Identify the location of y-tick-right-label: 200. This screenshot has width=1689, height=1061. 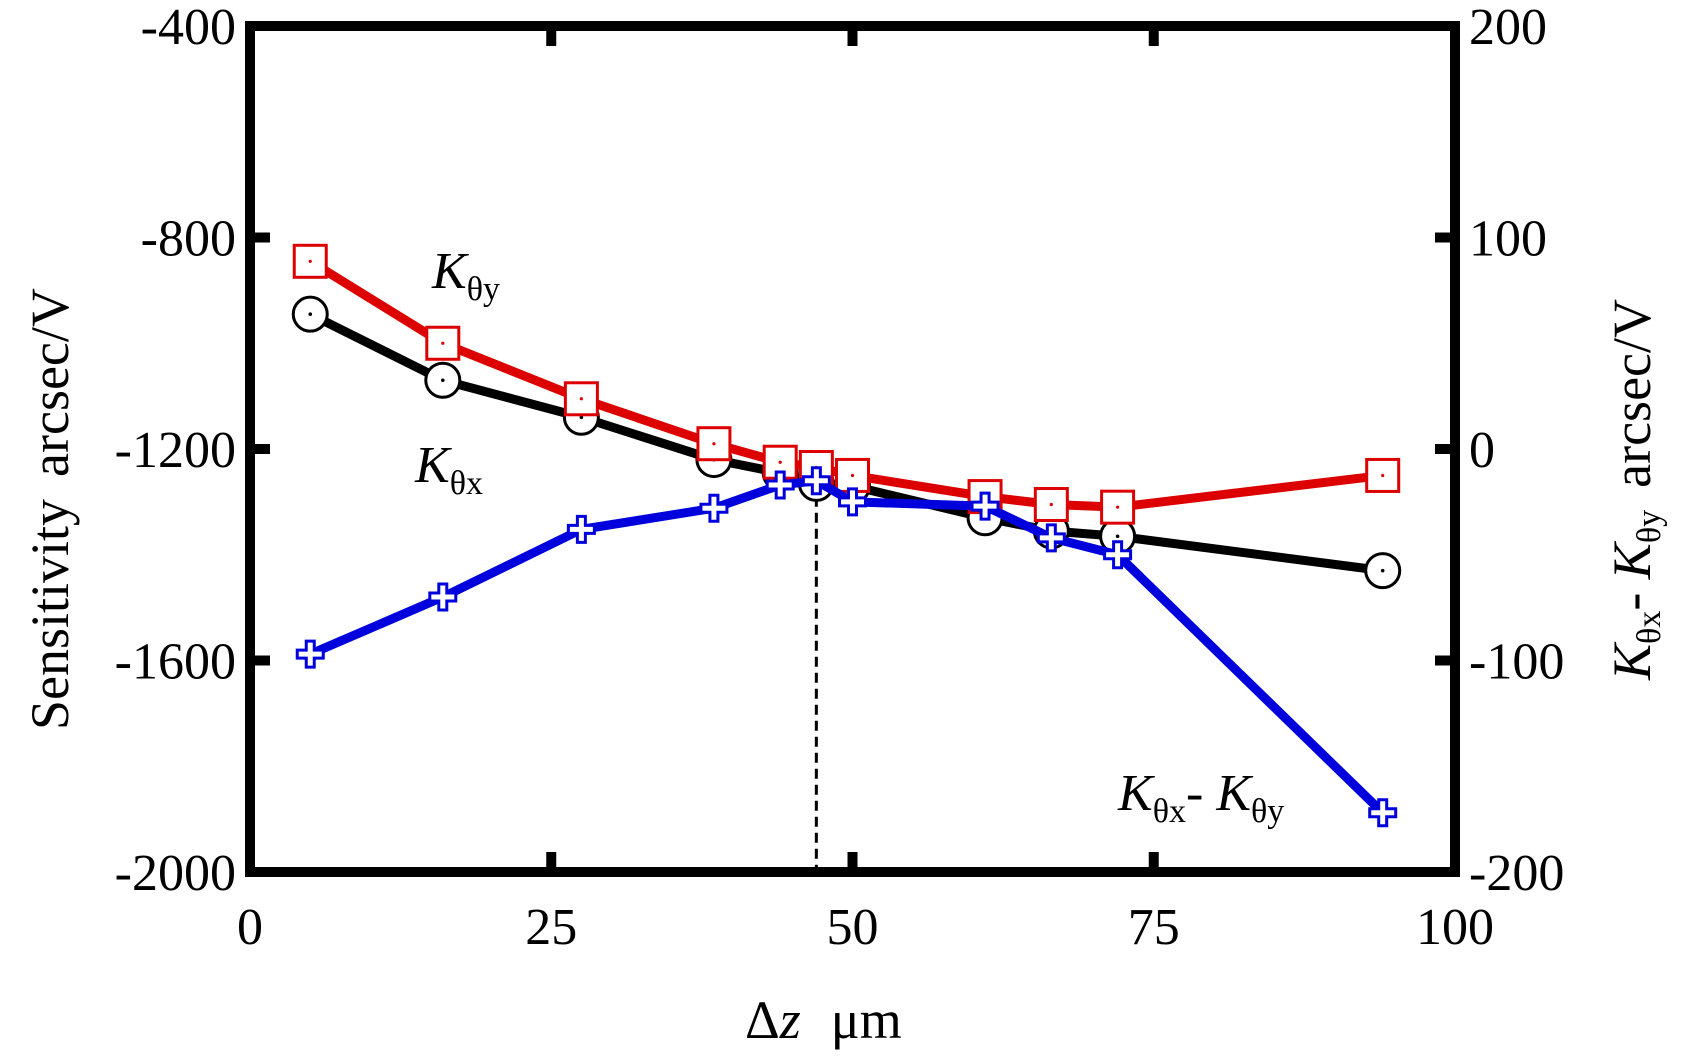
(1508, 28).